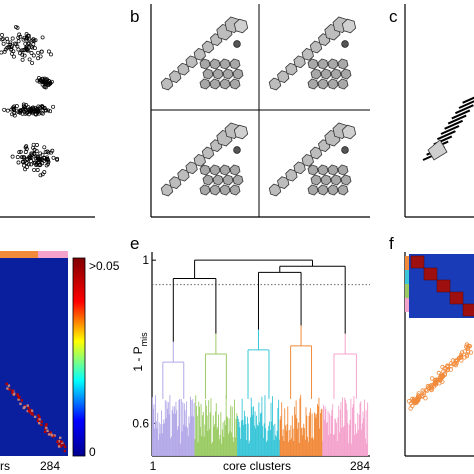  I want to click on panel-b-label: b, so click(134, 16).